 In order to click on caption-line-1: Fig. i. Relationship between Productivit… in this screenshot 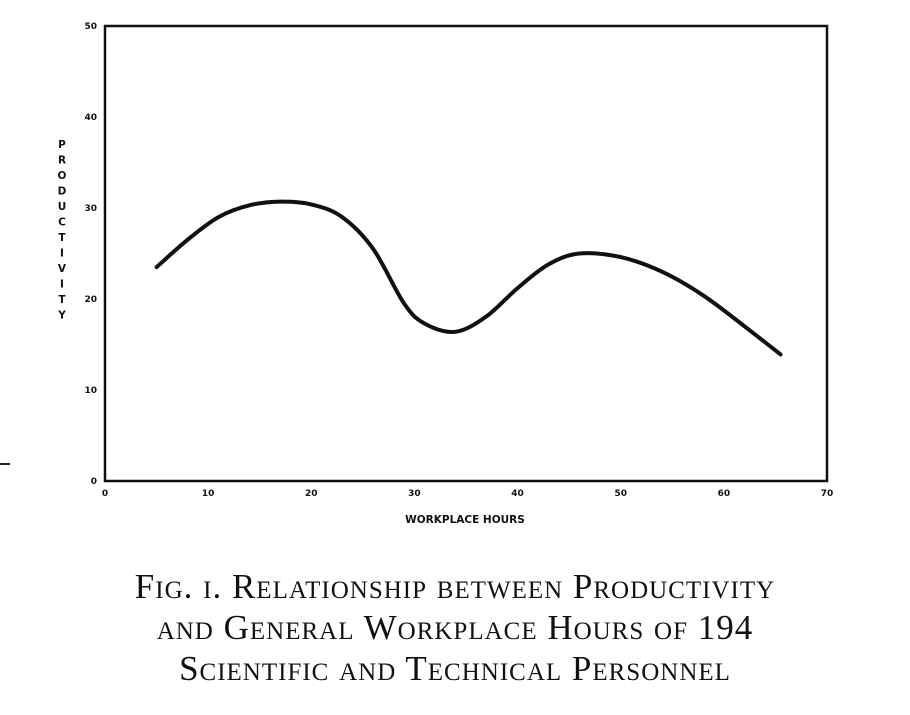, I will do `click(455, 586)`.